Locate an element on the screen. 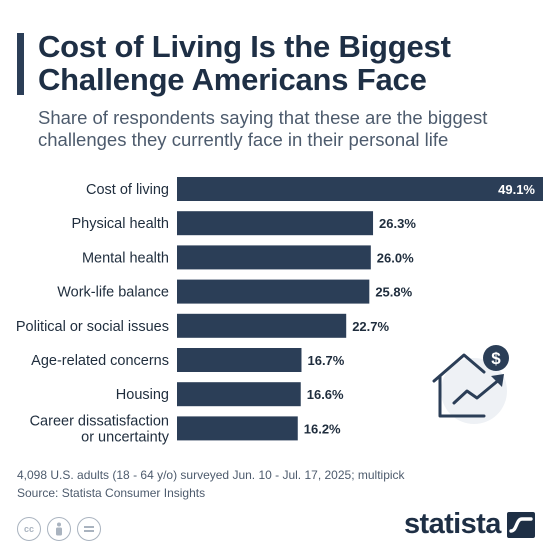 The height and width of the screenshot is (560, 560). source-note: Source: Statista Consumer Insights is located at coordinates (111, 493).